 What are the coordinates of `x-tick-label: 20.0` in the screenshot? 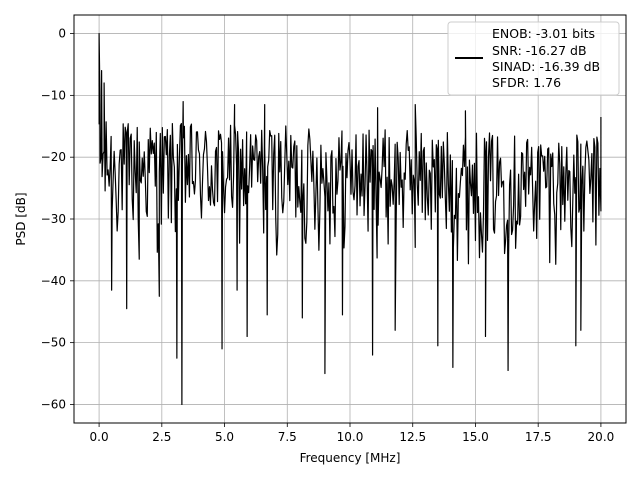 It's located at (601, 437).